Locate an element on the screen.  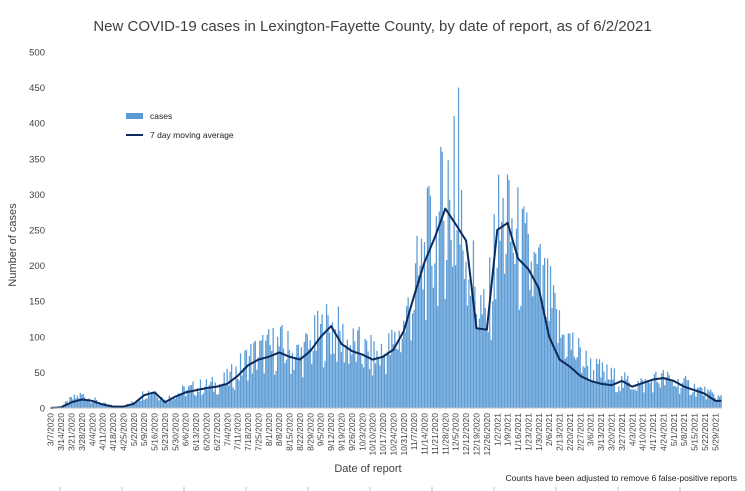
x-tick-label: 1/23/2021 is located at coordinates (528, 432).